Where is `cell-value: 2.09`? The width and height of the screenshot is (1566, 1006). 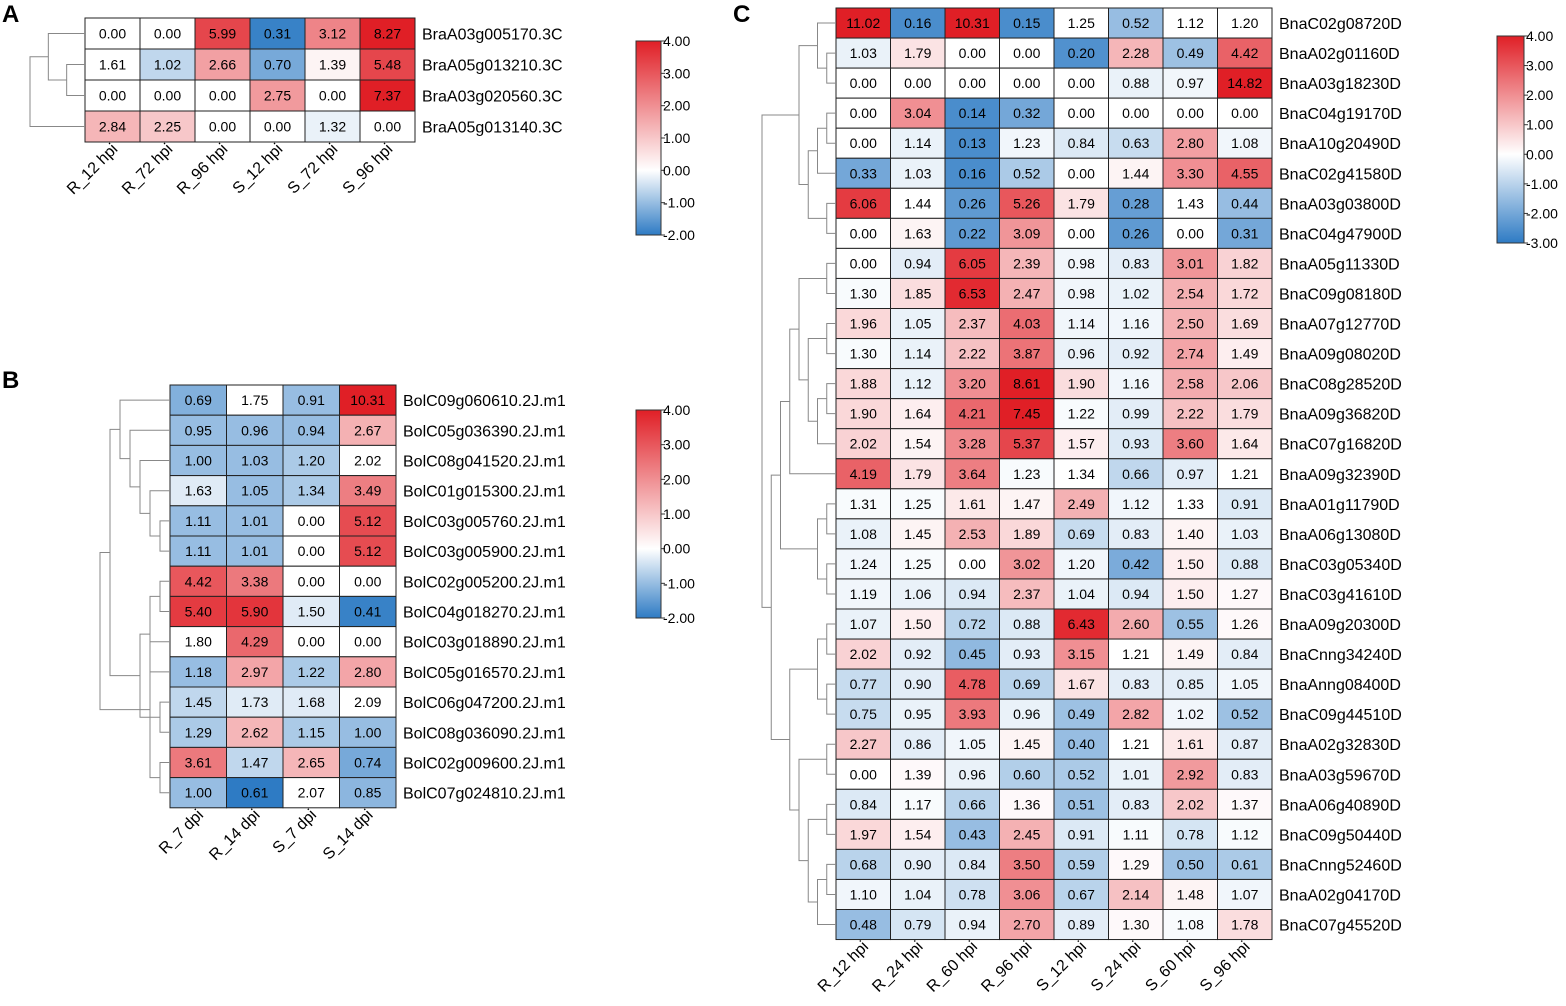
cell-value: 2.09 is located at coordinates (367, 702).